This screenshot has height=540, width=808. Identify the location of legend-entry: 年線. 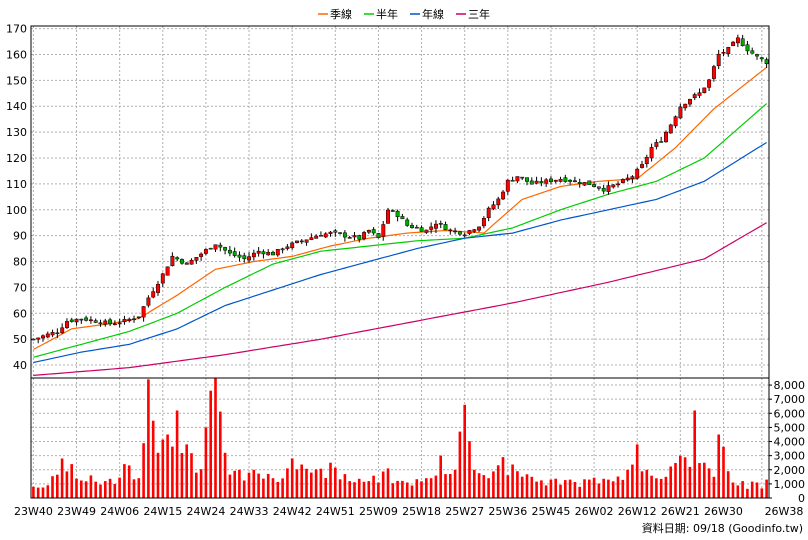
(433, 14).